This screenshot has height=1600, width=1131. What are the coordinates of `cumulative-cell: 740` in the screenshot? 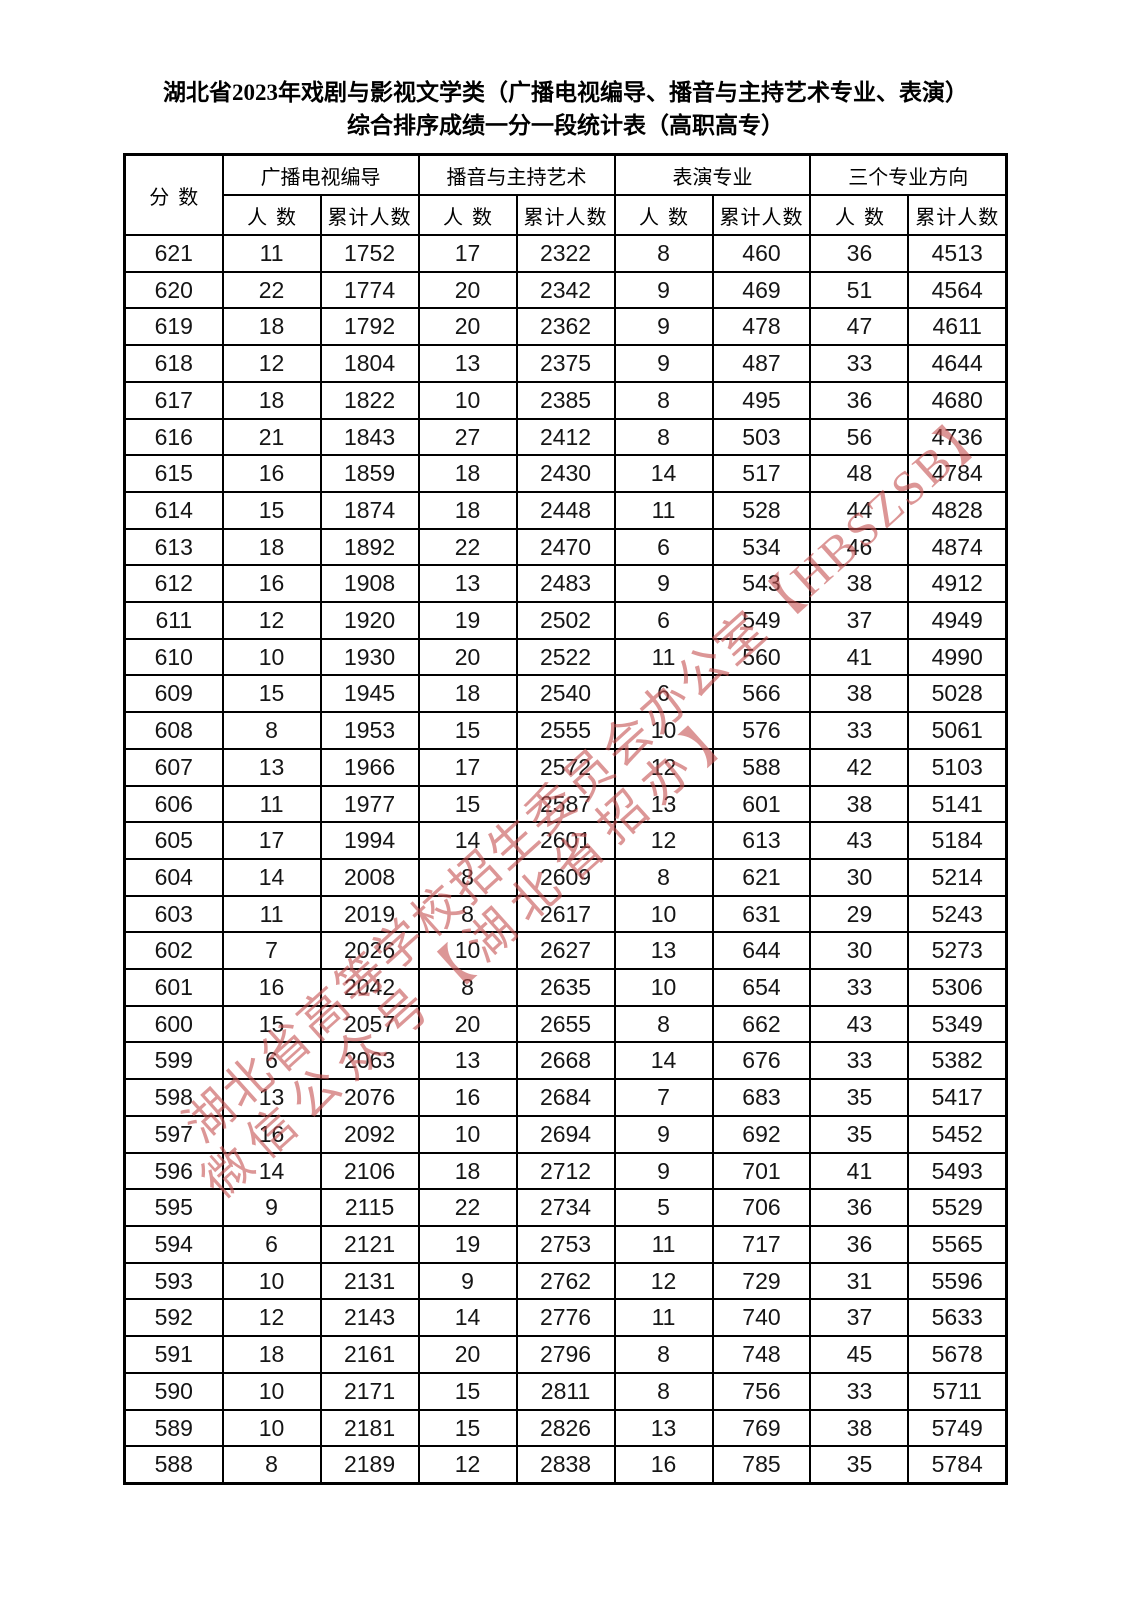 It's located at (761, 1318).